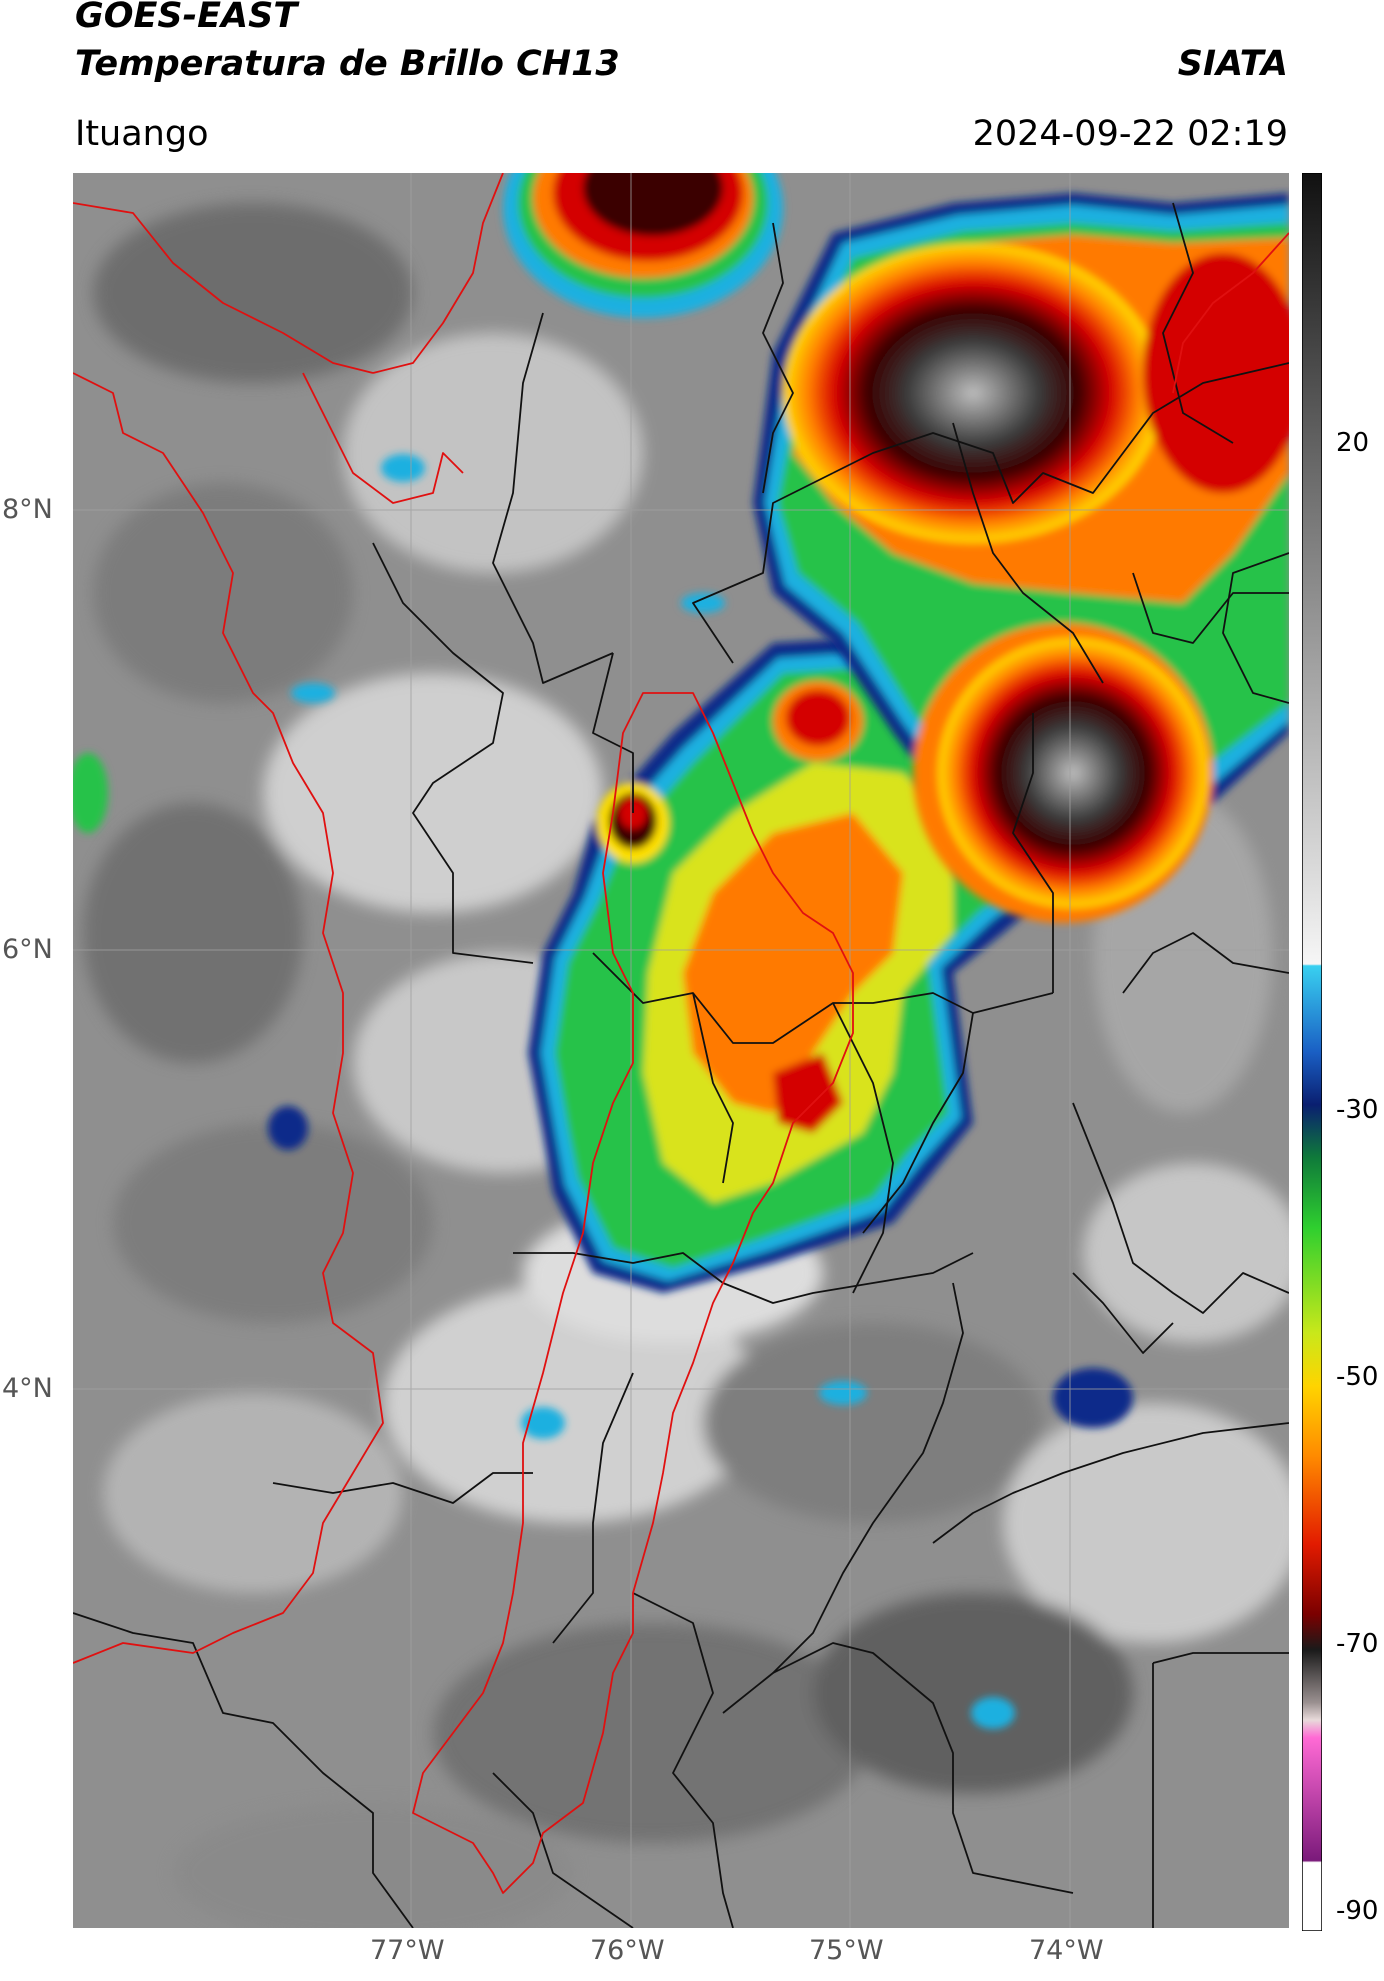  I want to click on lat-label-8n: 8°N, so click(27, 509).